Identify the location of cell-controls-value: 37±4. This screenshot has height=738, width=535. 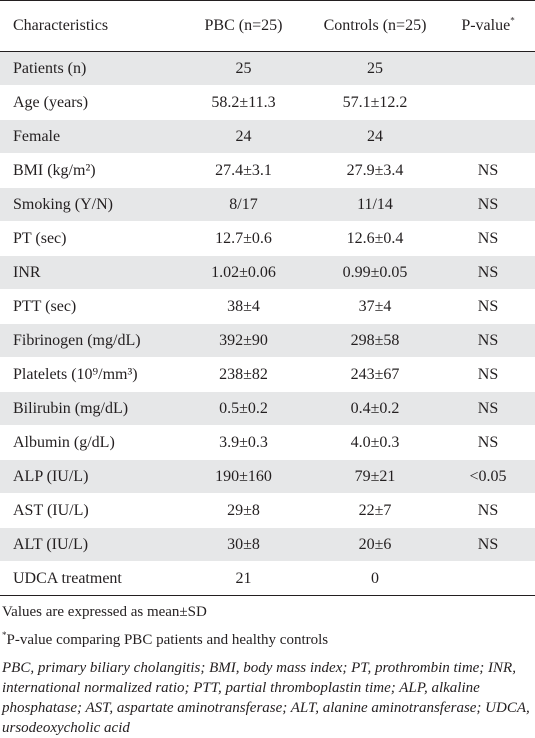
(375, 306).